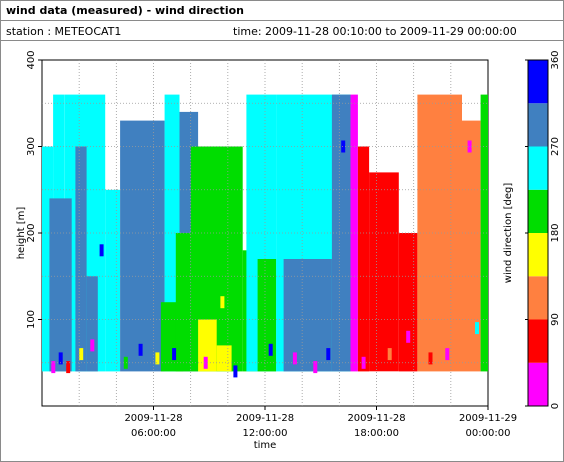 Image resolution: width=564 pixels, height=462 pixels. I want to click on title-bar: wind data (measured) - wind direction, so click(282, 11).